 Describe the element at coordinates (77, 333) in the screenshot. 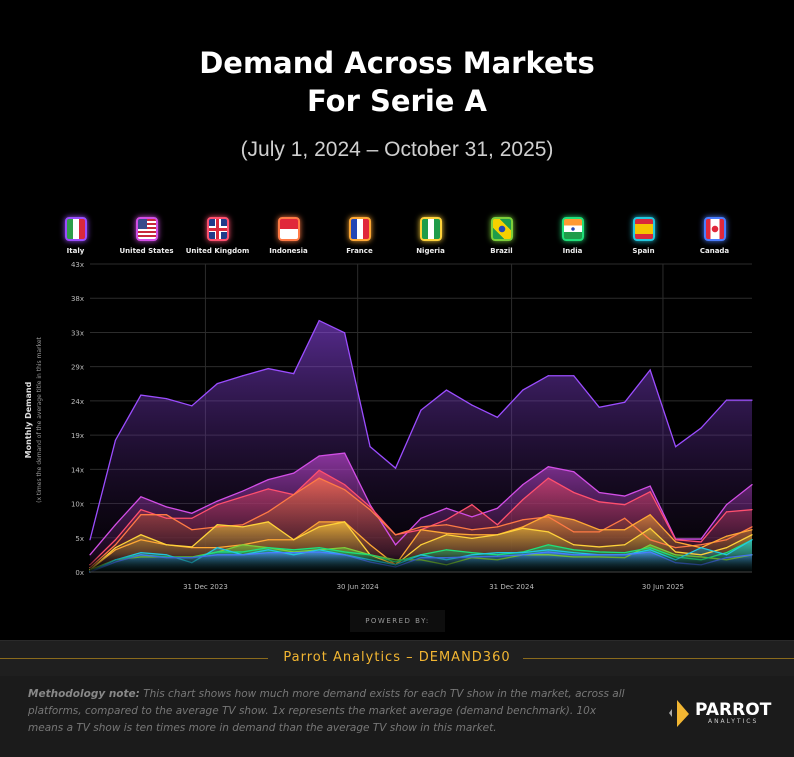

I see `y-tick-label: 33x` at that location.